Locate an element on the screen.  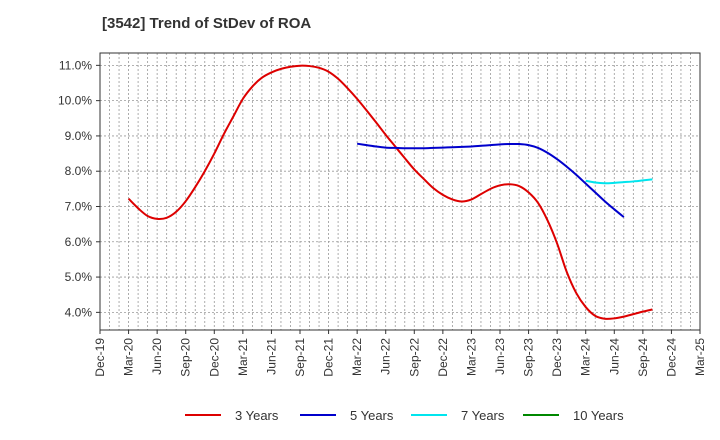
y-tick-label: 5.0% is located at coordinates (79, 277).